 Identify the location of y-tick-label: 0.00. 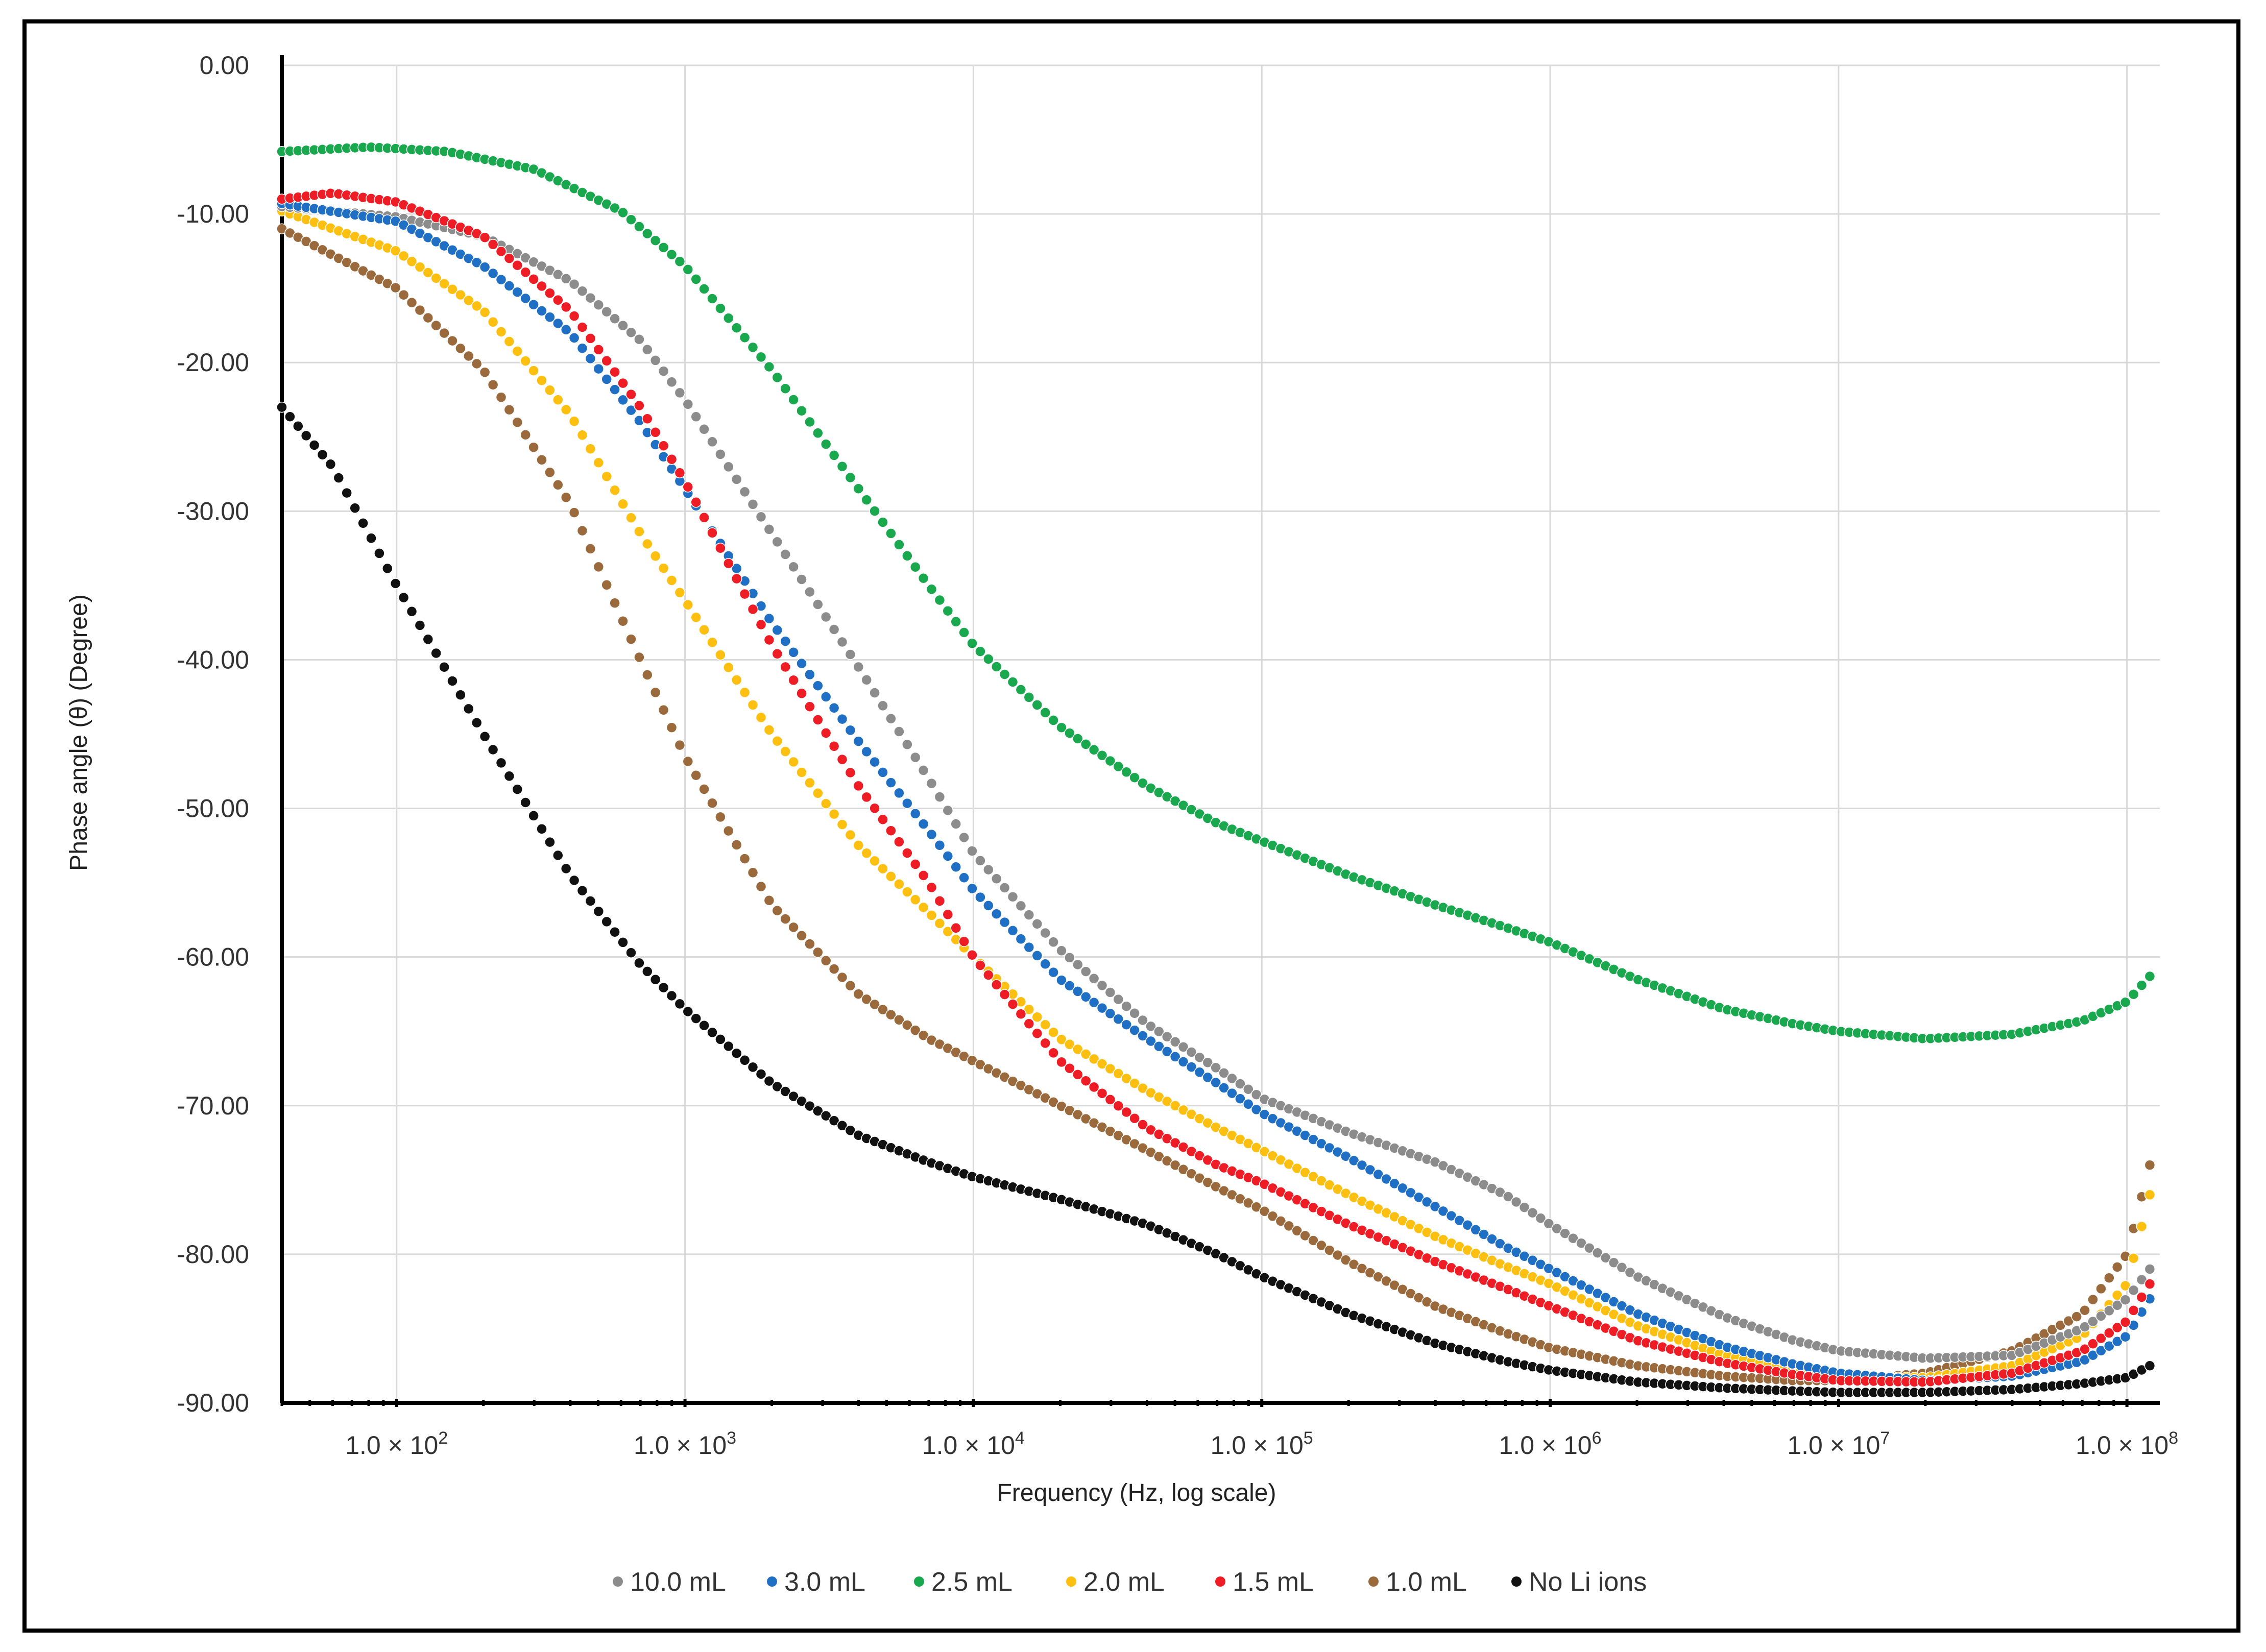
(224, 65).